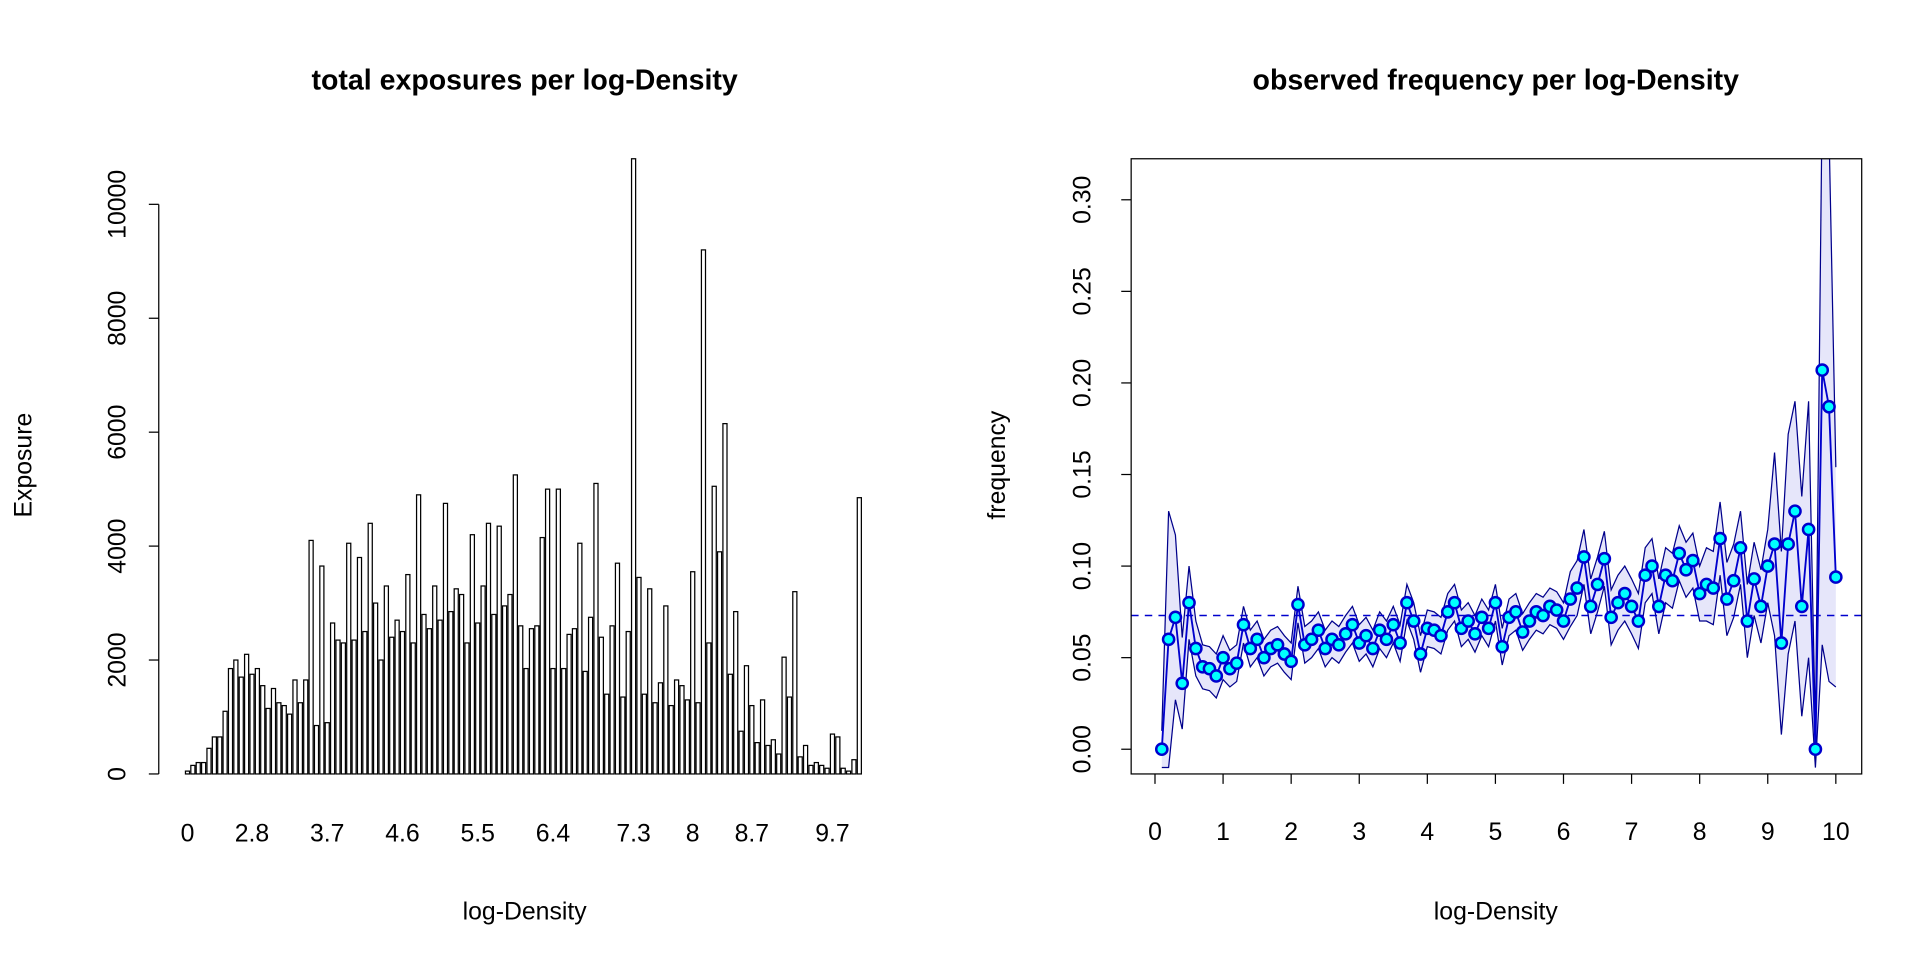 Image resolution: width=1920 pixels, height=960 pixels. What do you see at coordinates (752, 833) in the screenshot?
I see `x-tick-label: 8.7` at bounding box center [752, 833].